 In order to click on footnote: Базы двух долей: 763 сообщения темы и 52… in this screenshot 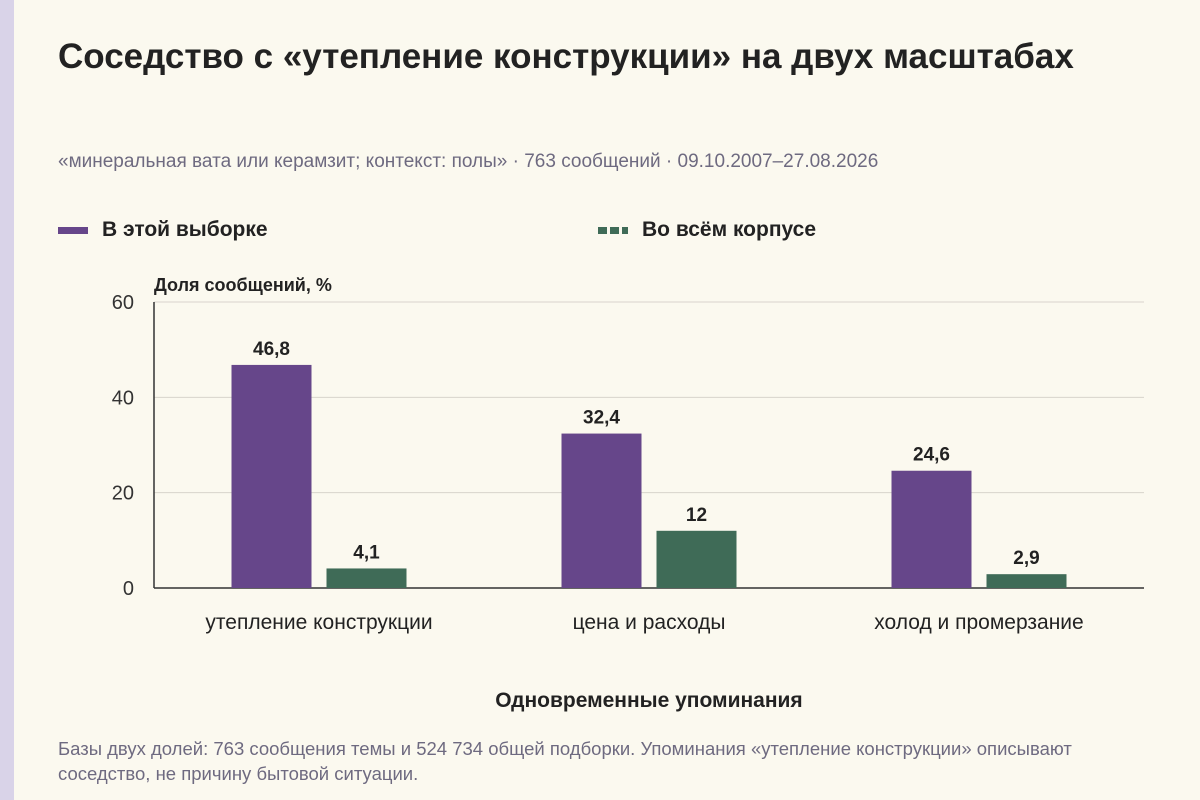, I will do `click(565, 761)`.